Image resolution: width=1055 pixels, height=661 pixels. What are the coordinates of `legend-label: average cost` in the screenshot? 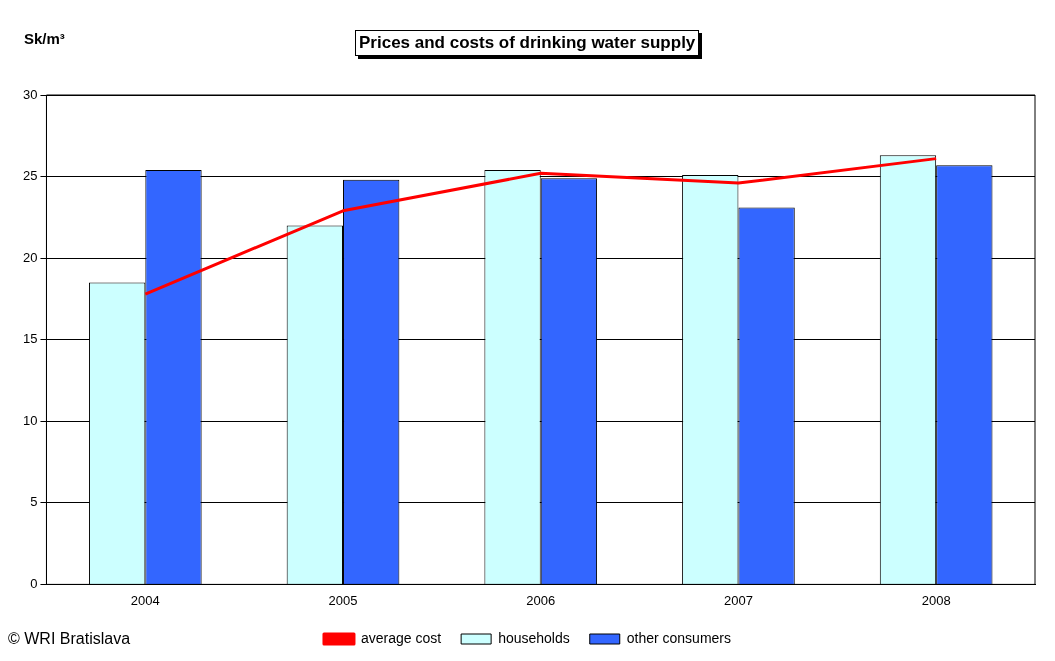 It's located at (401, 637).